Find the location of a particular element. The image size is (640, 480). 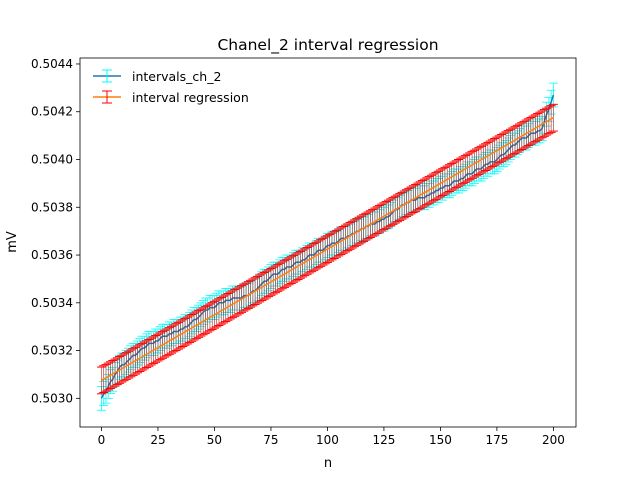

legend-entry-intervals-ch-2: intervals_ch_2 is located at coordinates (157, 76).